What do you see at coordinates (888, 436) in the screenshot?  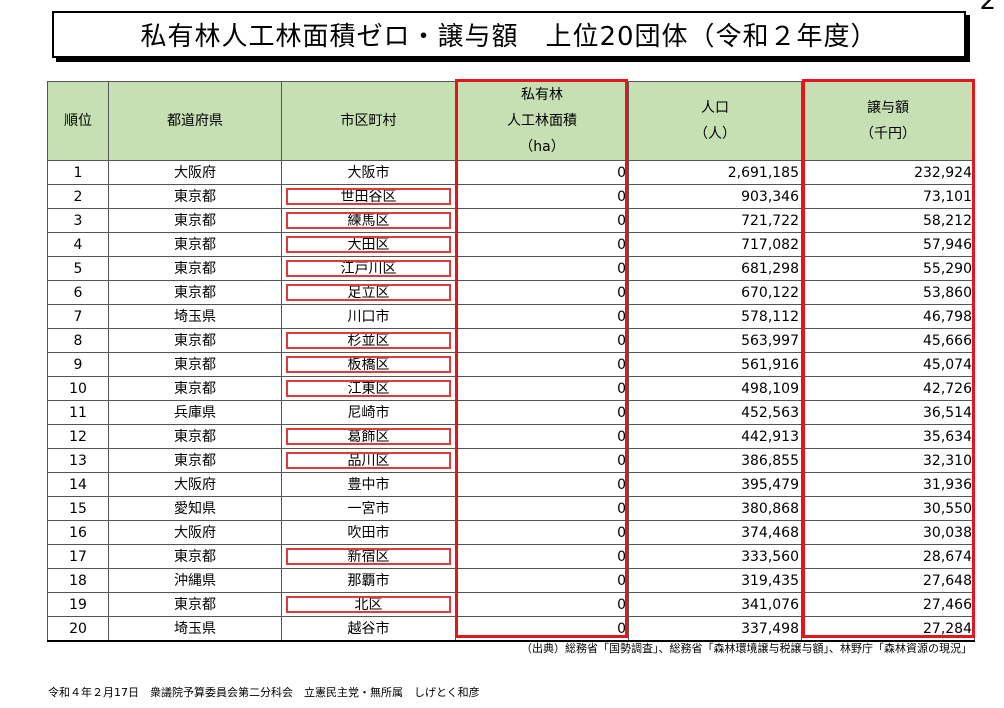 I see `amount-cell: 35,634` at bounding box center [888, 436].